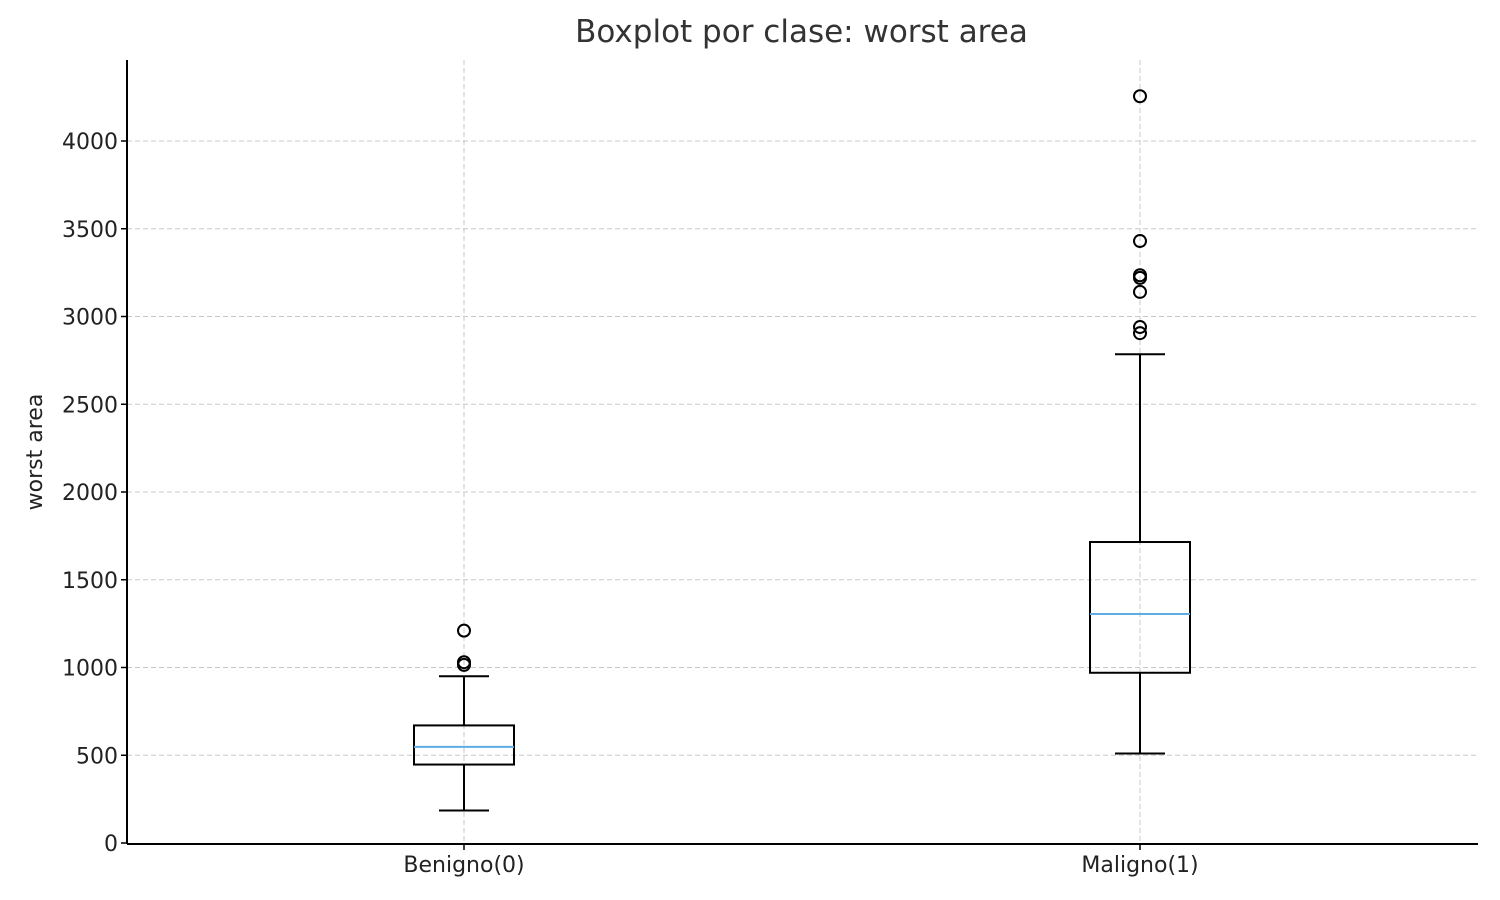 The image size is (1500, 900). I want to click on y-tick-label: 4000, so click(90, 142).